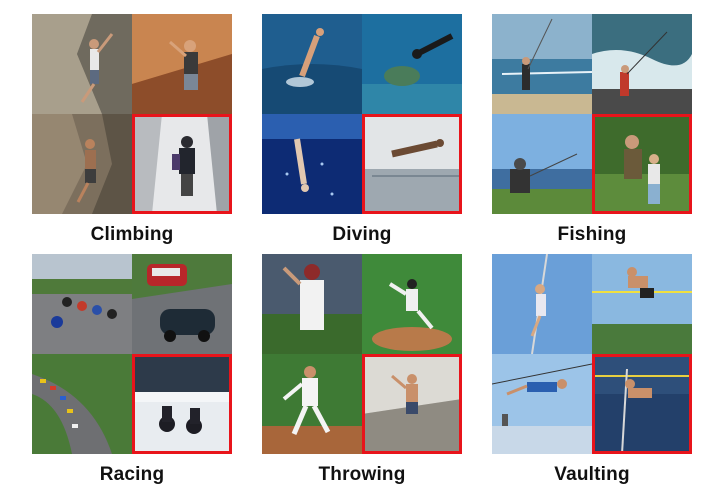 Image resolution: width=723 pixels, height=500 pixels. What do you see at coordinates (182, 164) in the screenshot?
I see `climbing-photo-4-highlighted` at bounding box center [182, 164].